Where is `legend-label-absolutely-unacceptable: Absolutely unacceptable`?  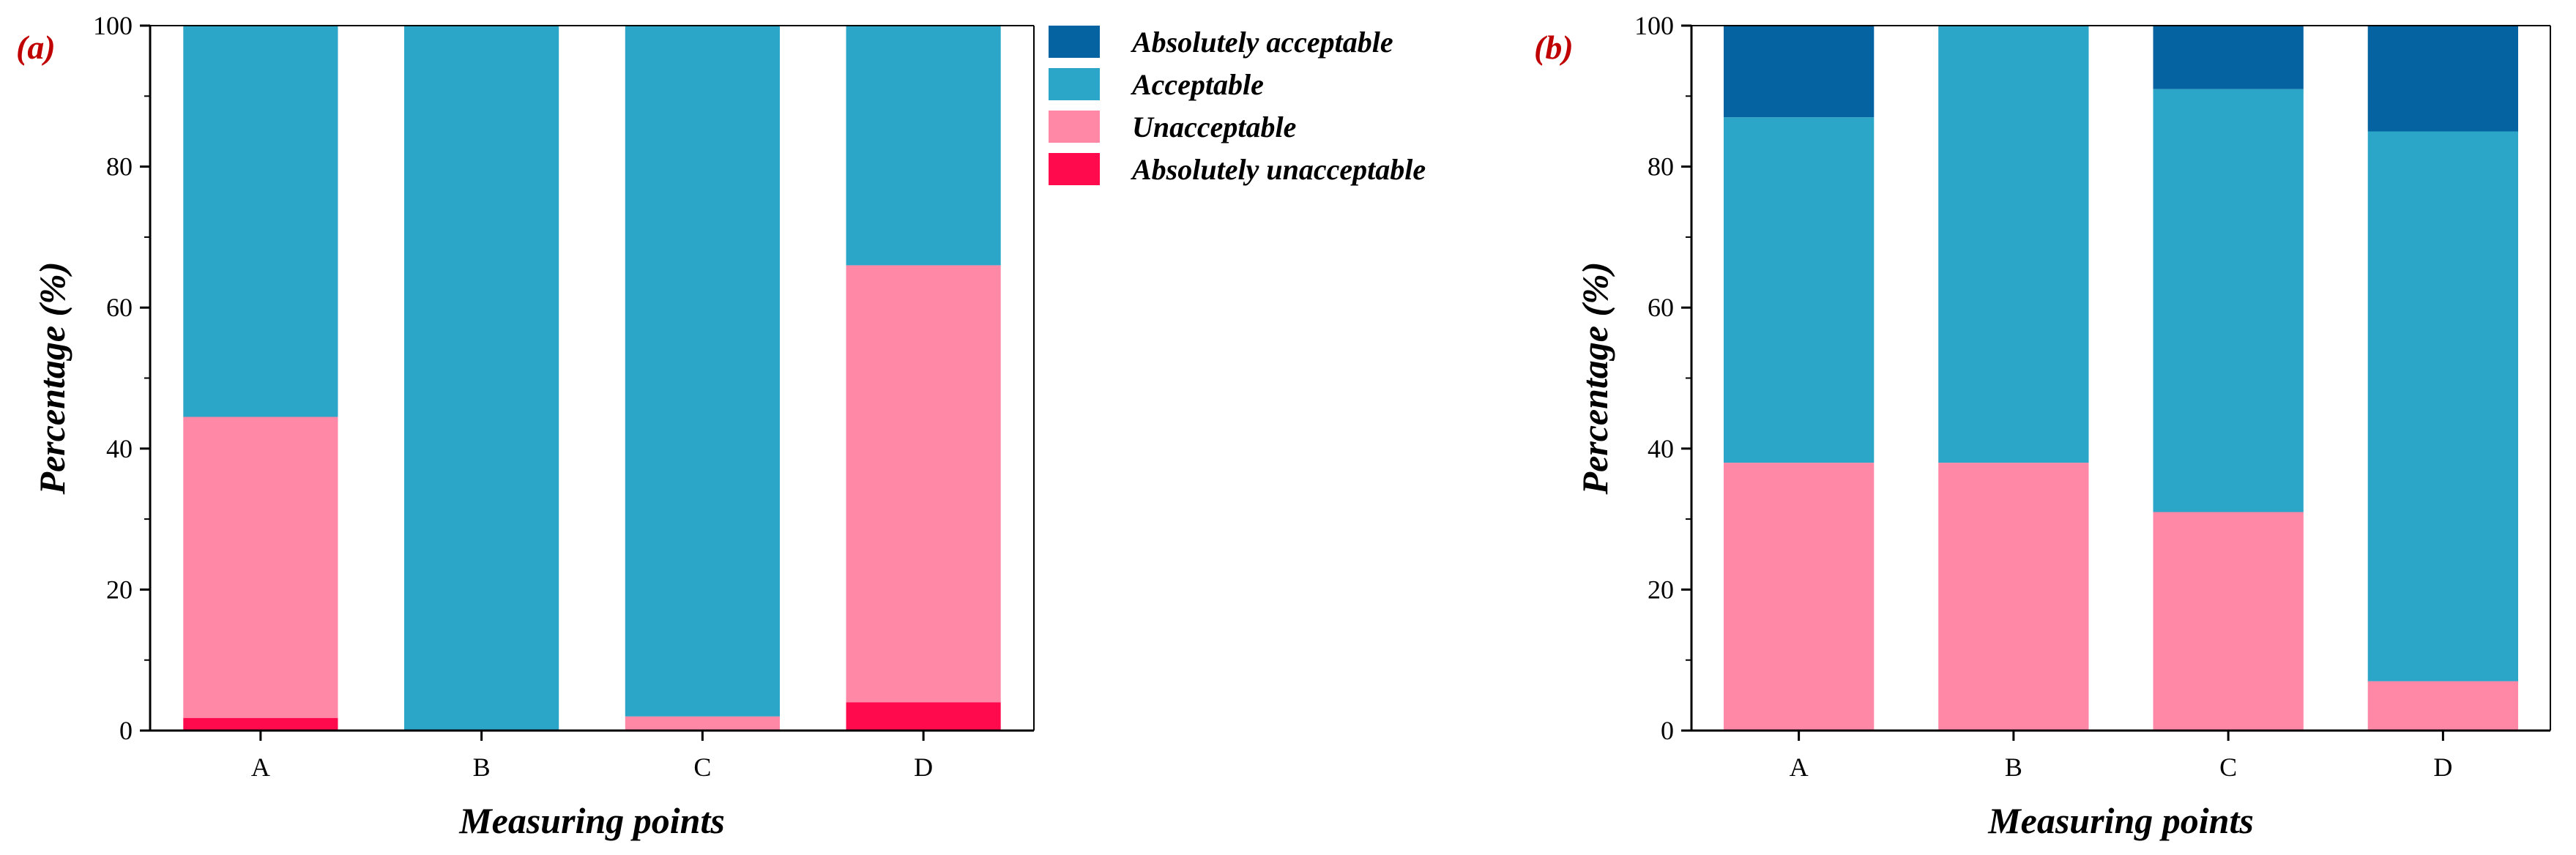
legend-label-absolutely-unacceptable: Absolutely unacceptable is located at coordinates (1278, 169).